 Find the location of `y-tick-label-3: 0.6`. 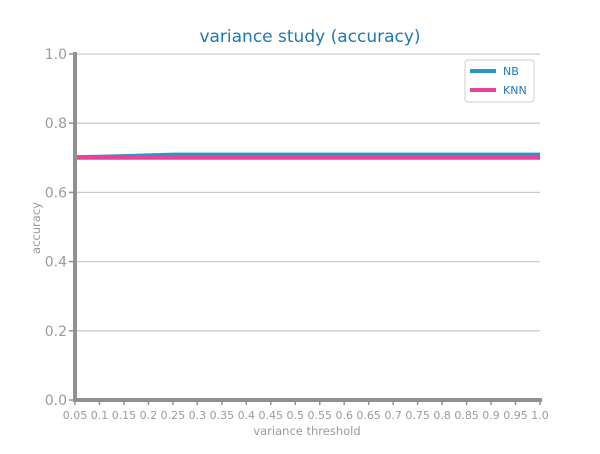

y-tick-label-3: 0.6 is located at coordinates (56, 193).